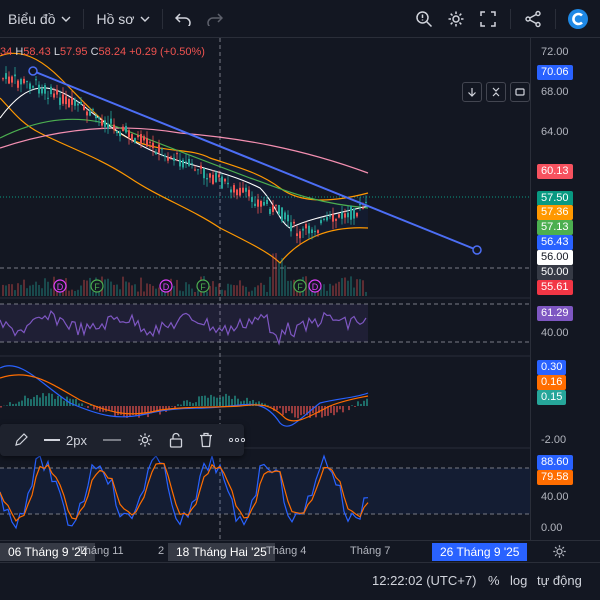 This screenshot has width=600, height=600. Describe the element at coordinates (183, 19) in the screenshot. I see `undo-button` at that location.